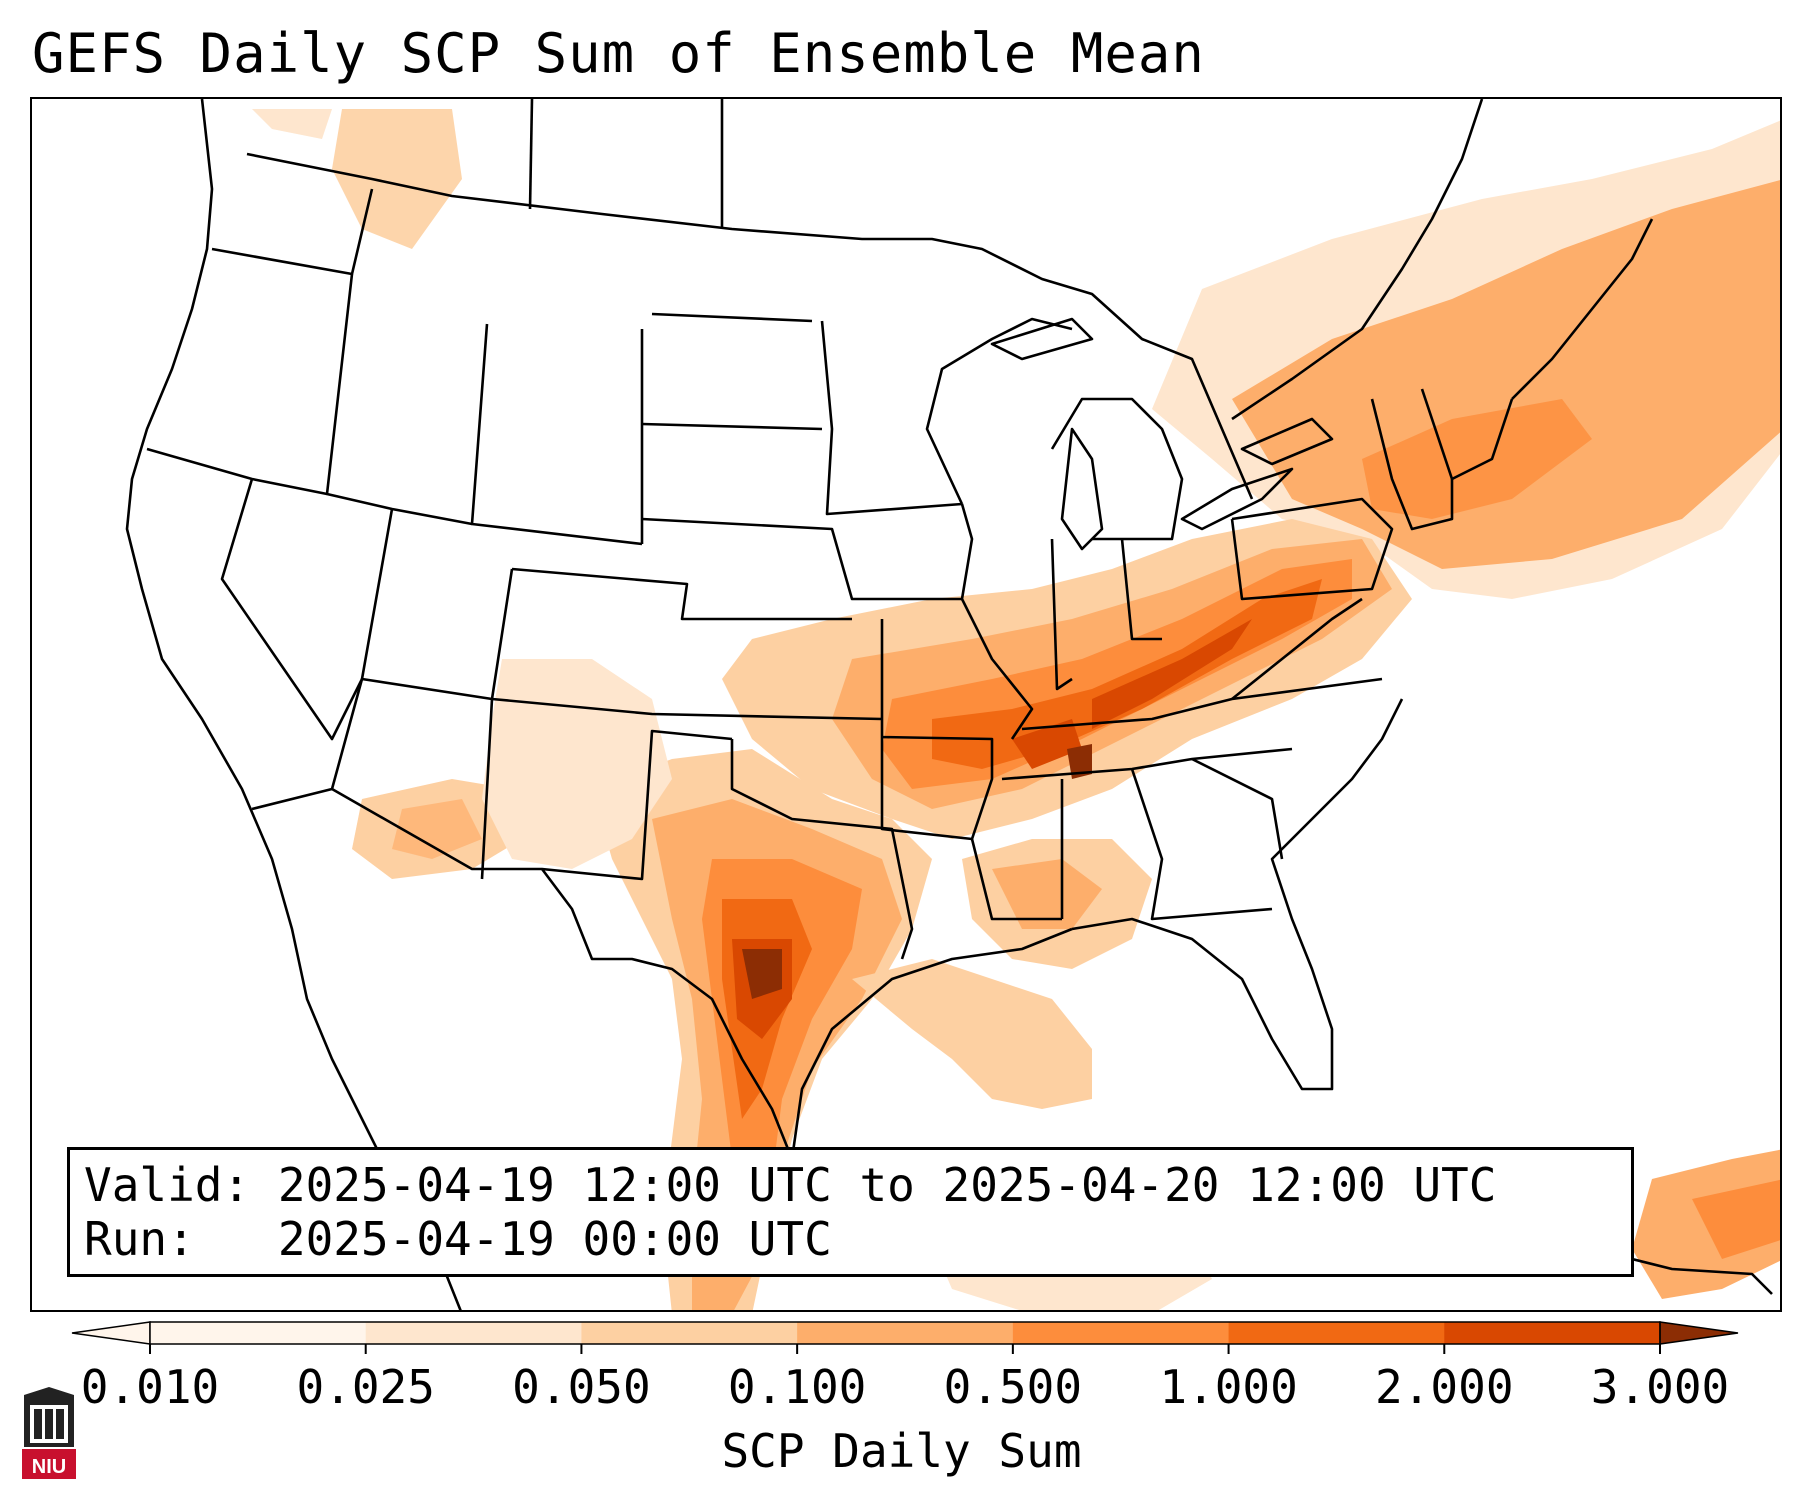 Image resolution: width=1803 pixels, height=1500 pixels. Describe the element at coordinates (1660, 1387) in the screenshot. I see `colorbar-tick-label: 3.000` at that location.